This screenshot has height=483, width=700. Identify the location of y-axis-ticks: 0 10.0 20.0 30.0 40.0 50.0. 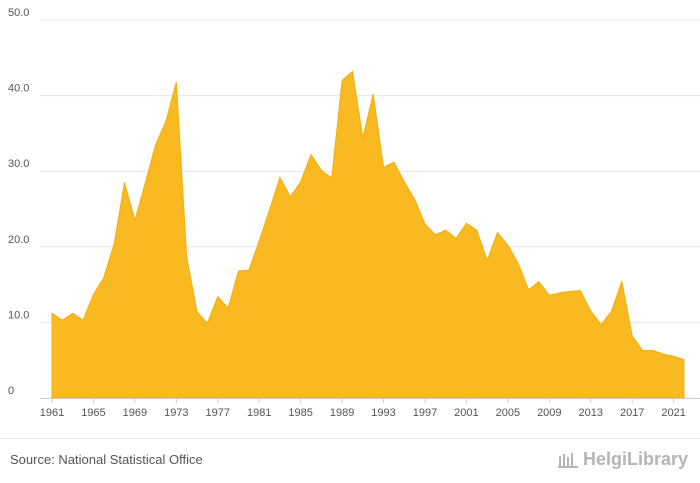
(18, 202).